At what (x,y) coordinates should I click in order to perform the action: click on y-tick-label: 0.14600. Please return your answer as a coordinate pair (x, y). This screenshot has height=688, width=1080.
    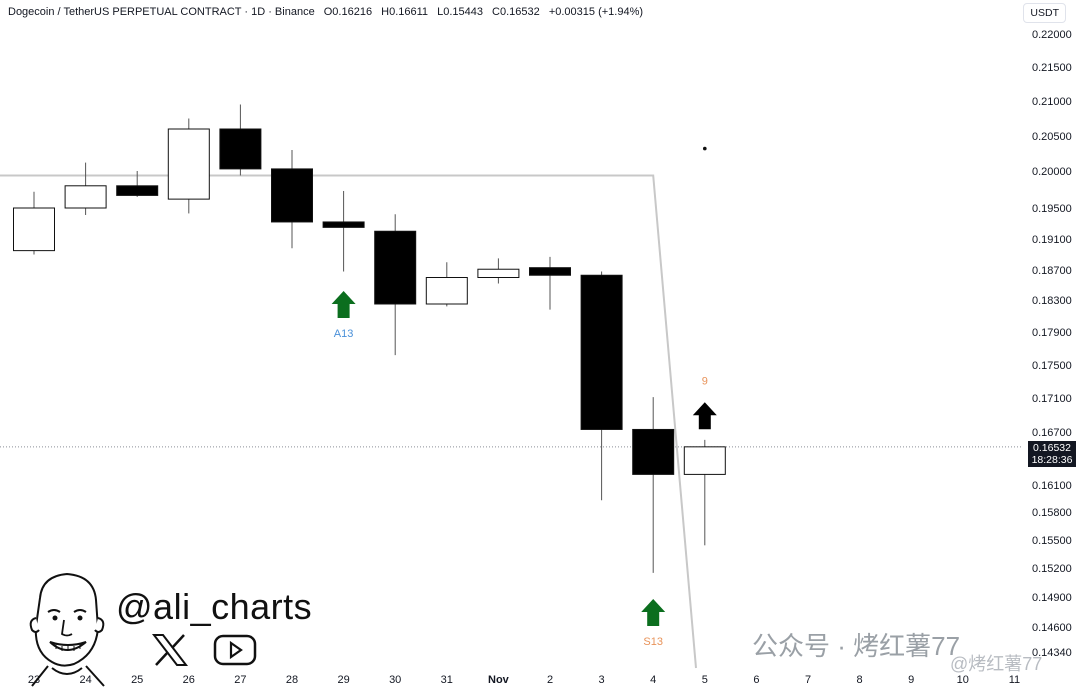
    Looking at the image, I should click on (1052, 628).